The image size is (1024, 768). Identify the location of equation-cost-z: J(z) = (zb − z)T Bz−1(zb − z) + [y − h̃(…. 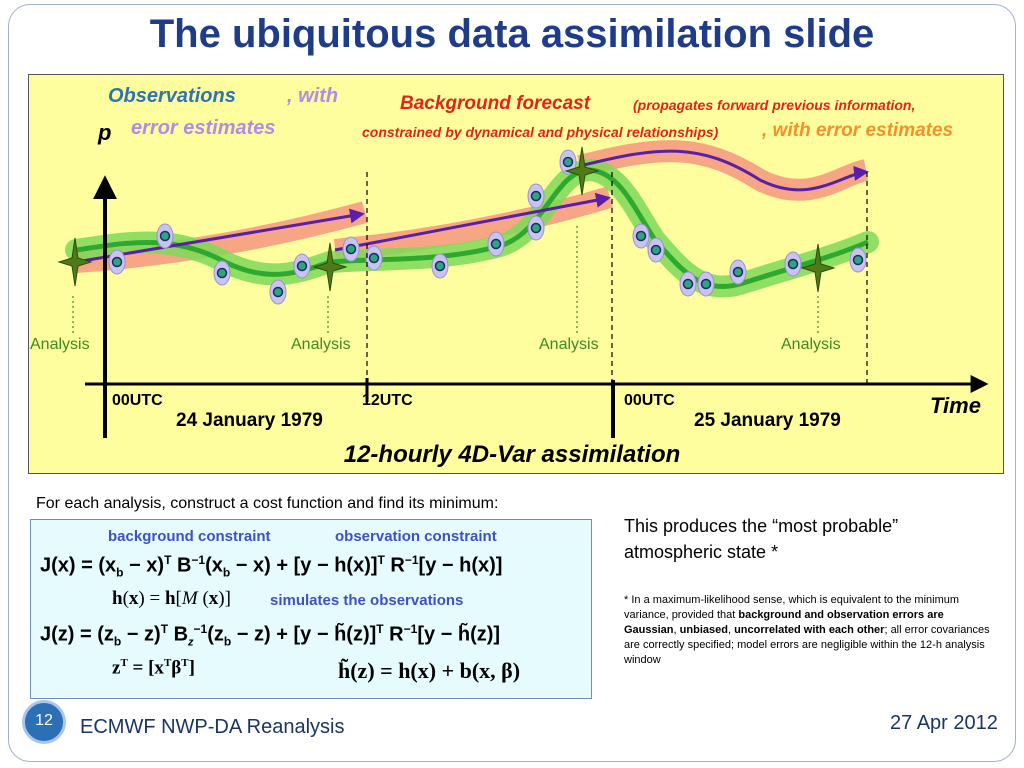
(270, 635).